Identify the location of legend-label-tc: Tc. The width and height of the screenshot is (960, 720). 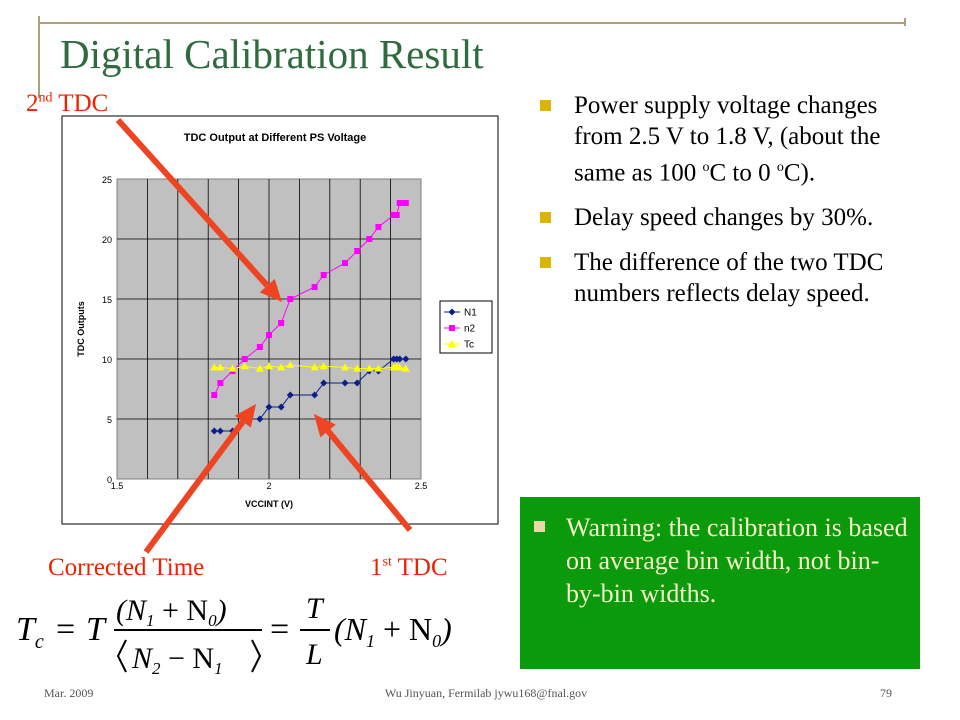
(469, 345).